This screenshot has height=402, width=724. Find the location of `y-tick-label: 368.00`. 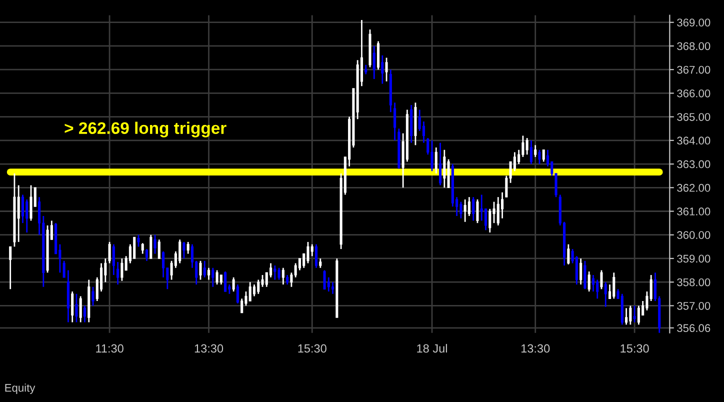

y-tick-label: 368.00 is located at coordinates (693, 46).